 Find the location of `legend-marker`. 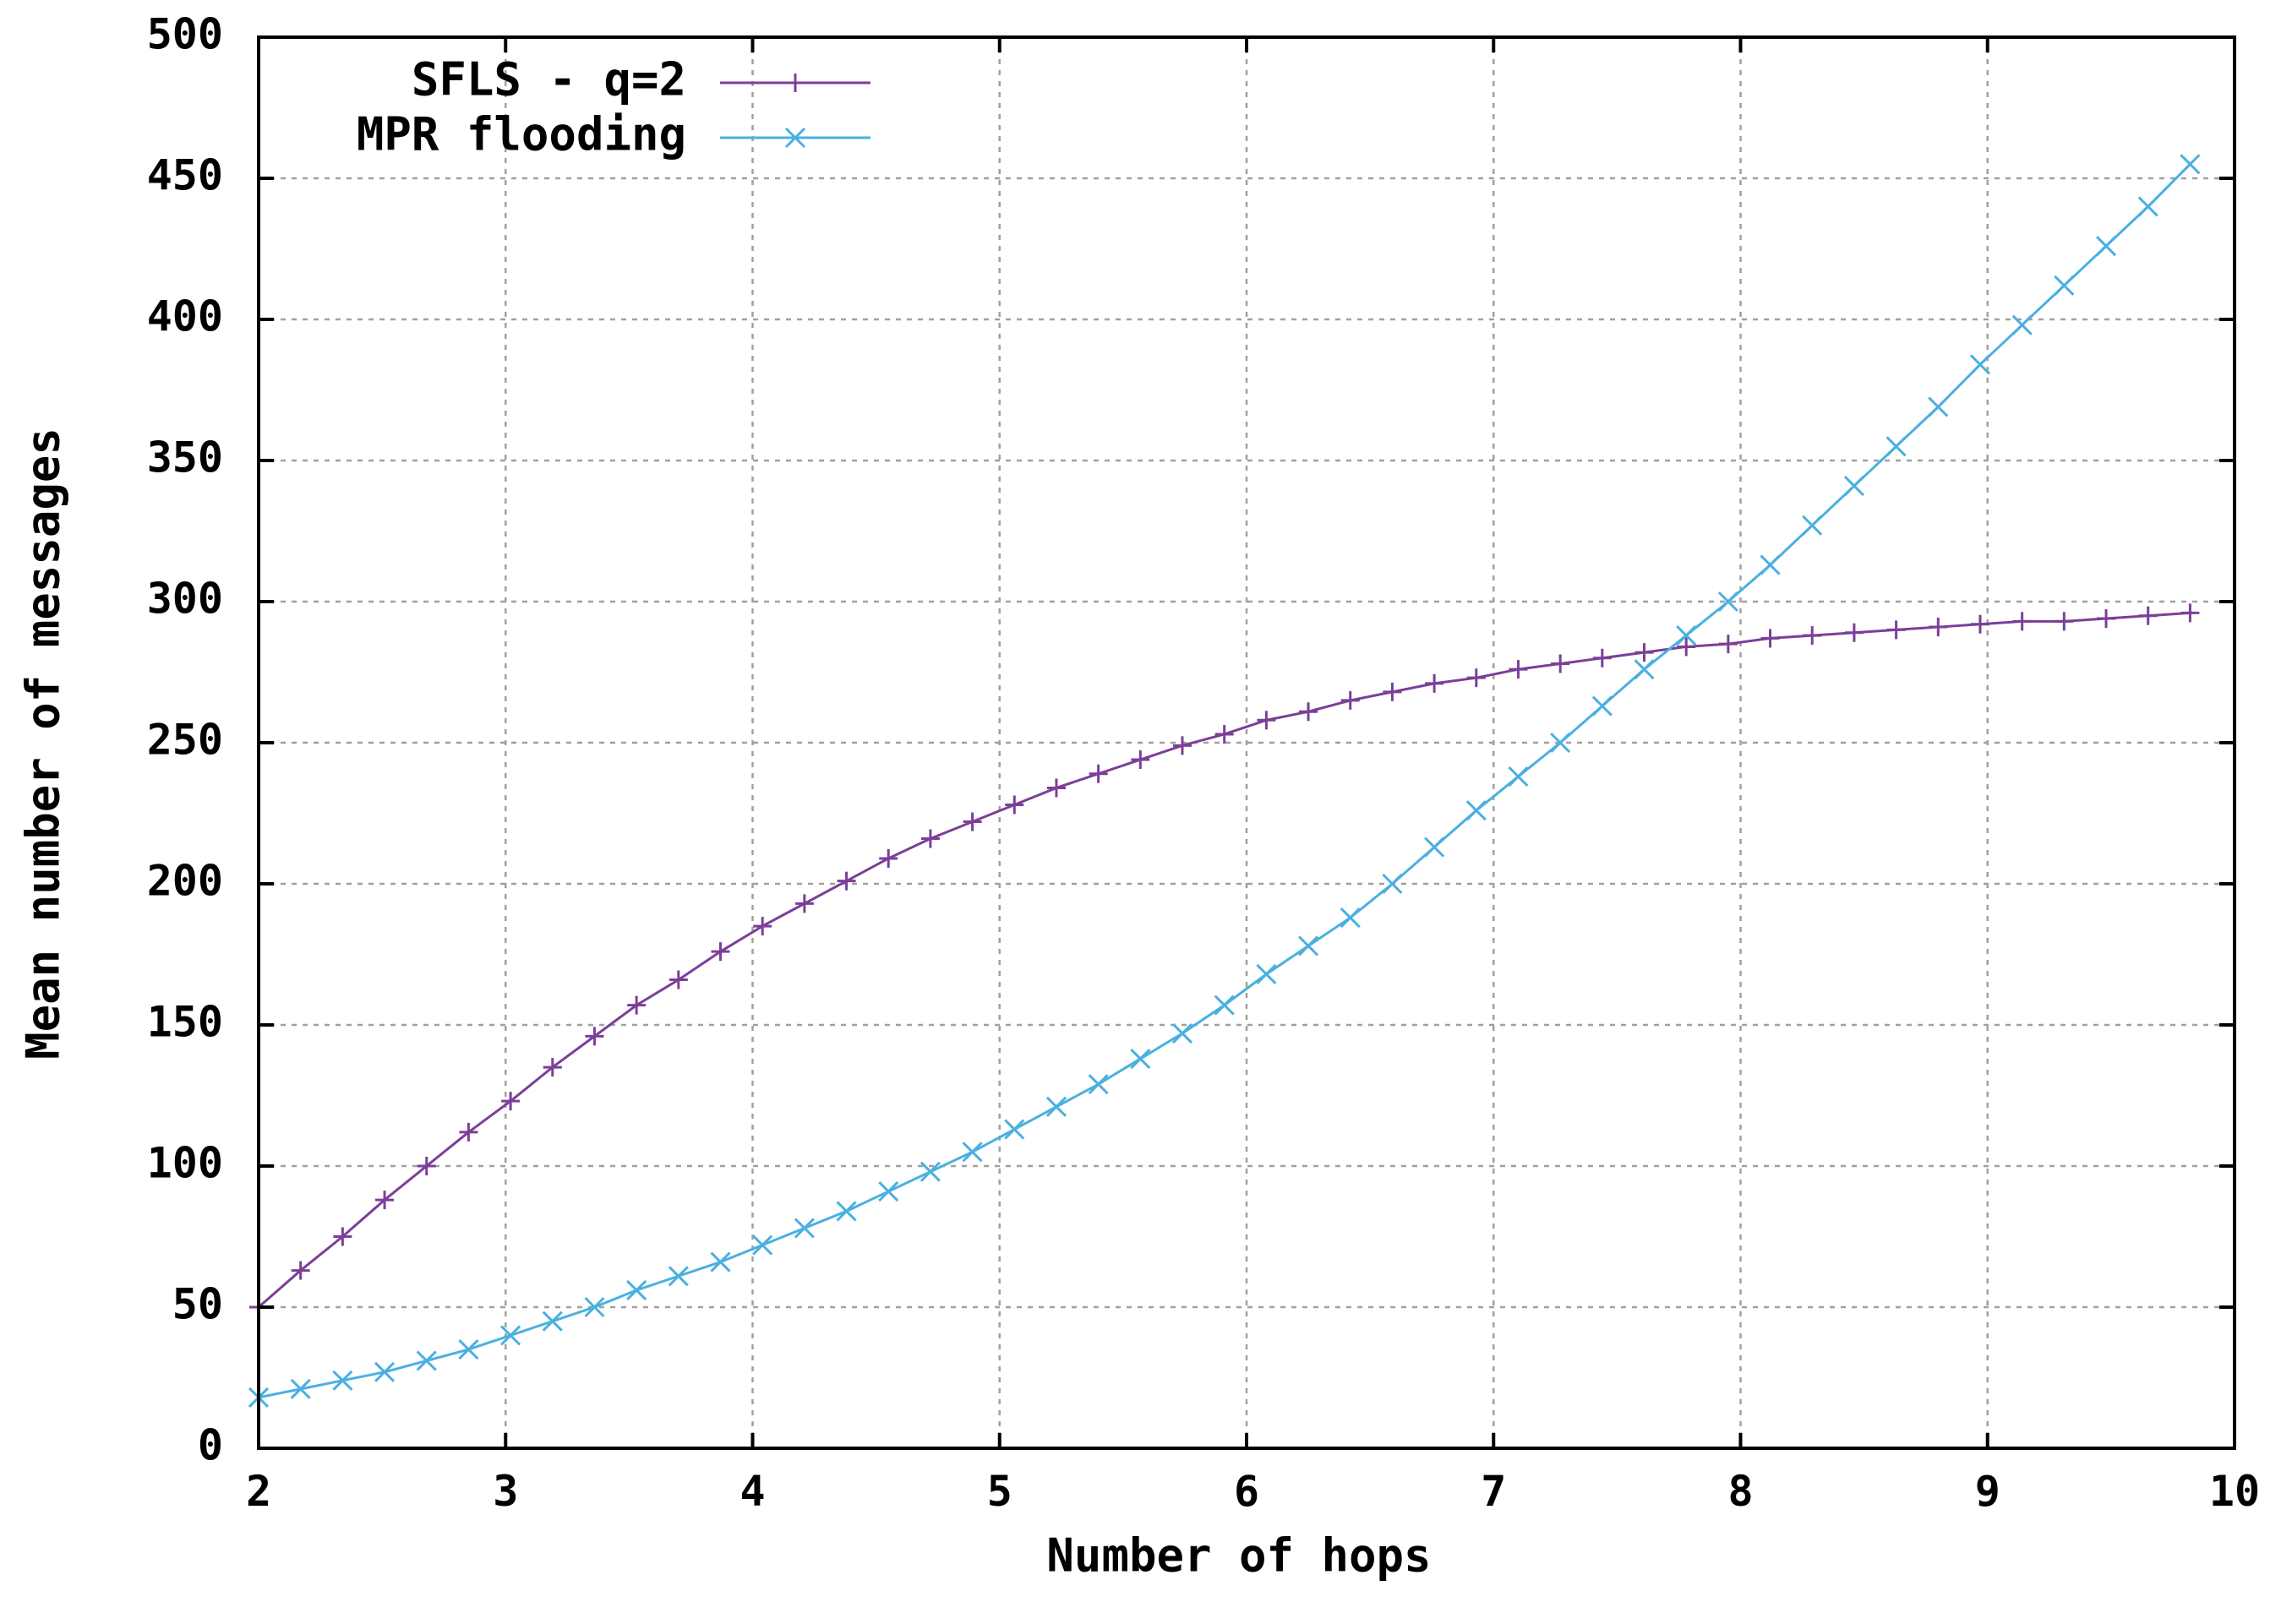

legend-marker is located at coordinates (795, 83).